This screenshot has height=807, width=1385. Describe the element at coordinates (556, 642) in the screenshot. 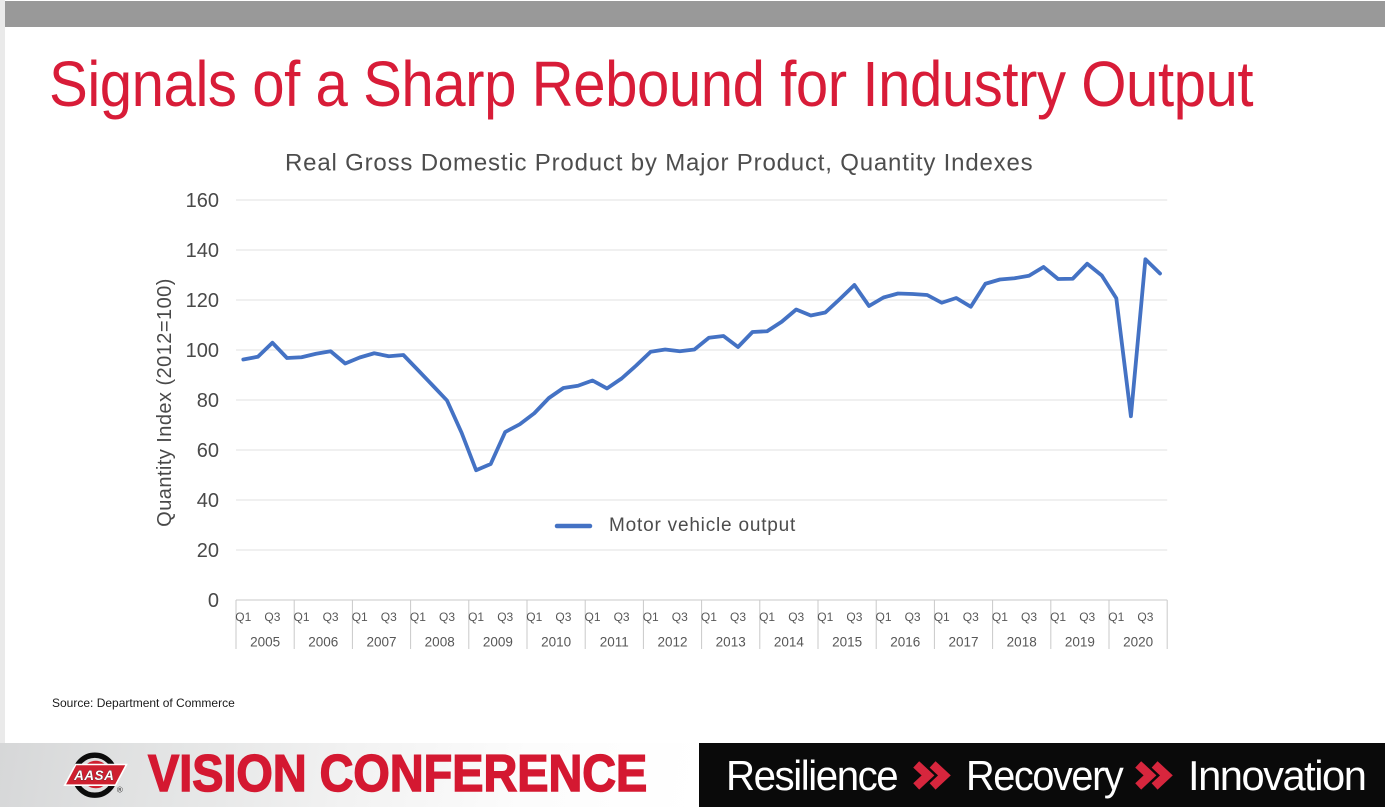

I see `svg-text: 2010` at that location.